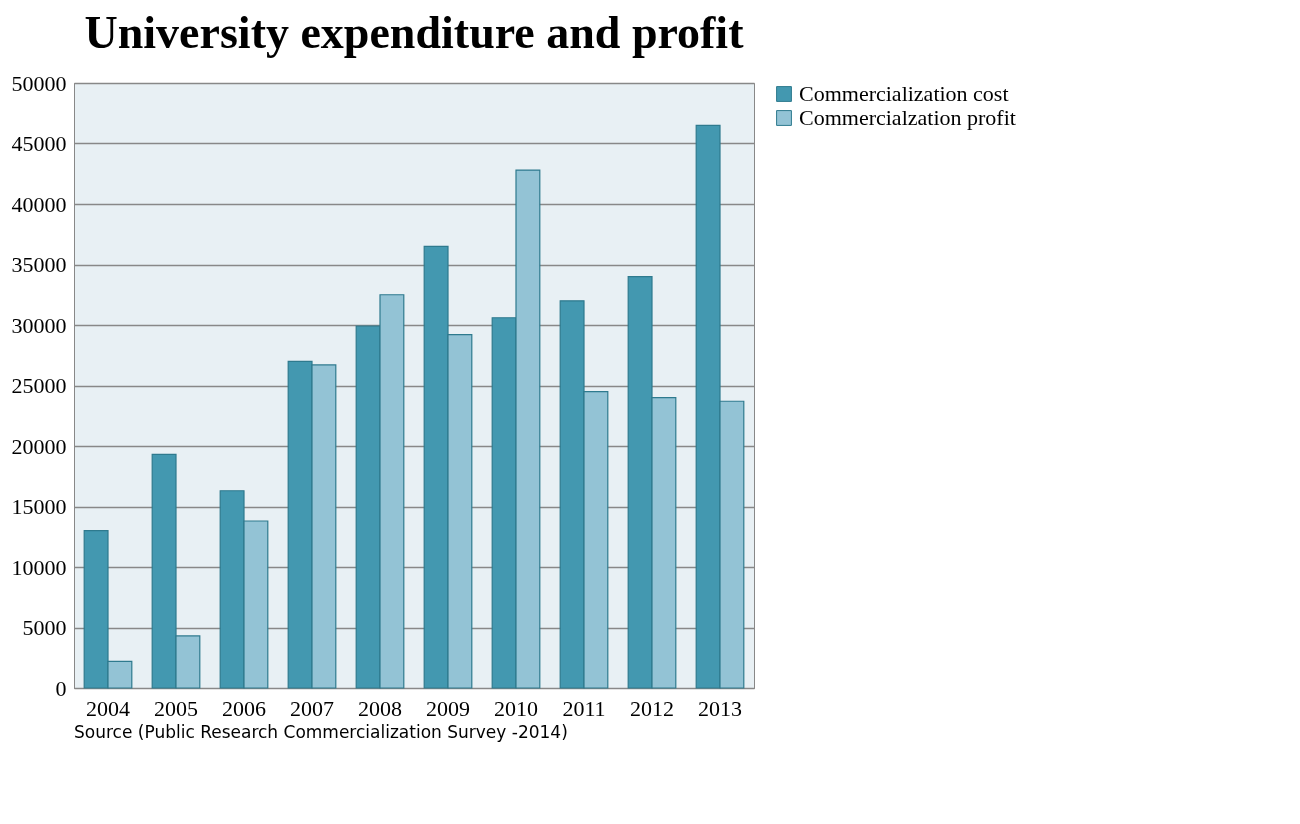  I want to click on x-tick-label: 2009, so click(448, 708).